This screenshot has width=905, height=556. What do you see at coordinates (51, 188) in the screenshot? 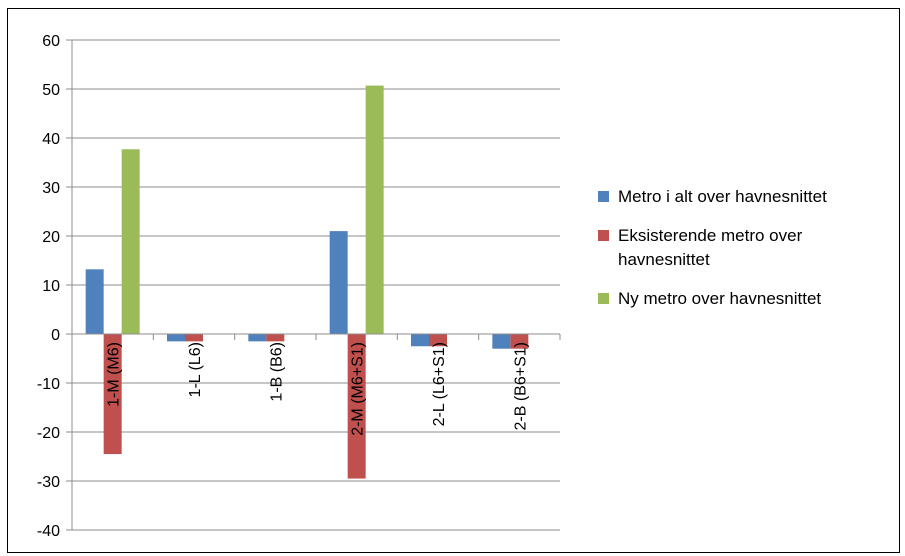
I see `y-tick-label: 30` at bounding box center [51, 188].